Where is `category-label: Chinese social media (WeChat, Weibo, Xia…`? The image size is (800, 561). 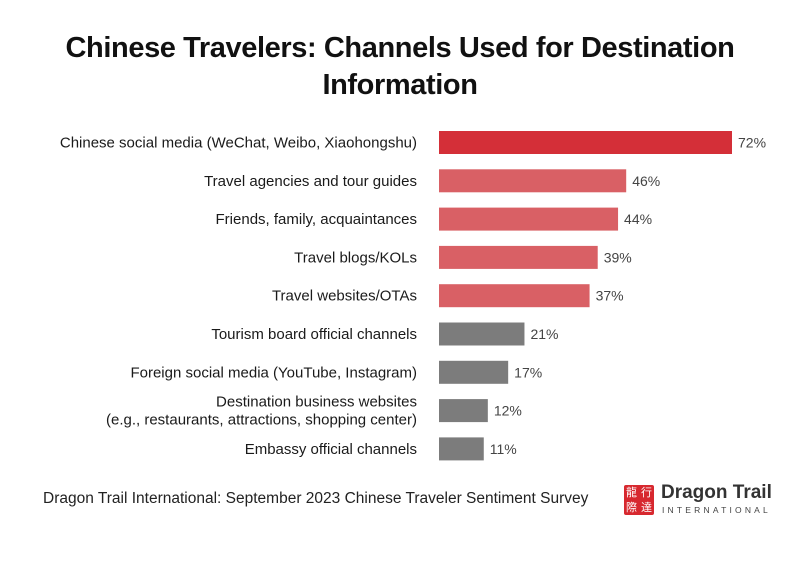
category-label: Chinese social media (WeChat, Weibo, Xia… is located at coordinates (238, 143).